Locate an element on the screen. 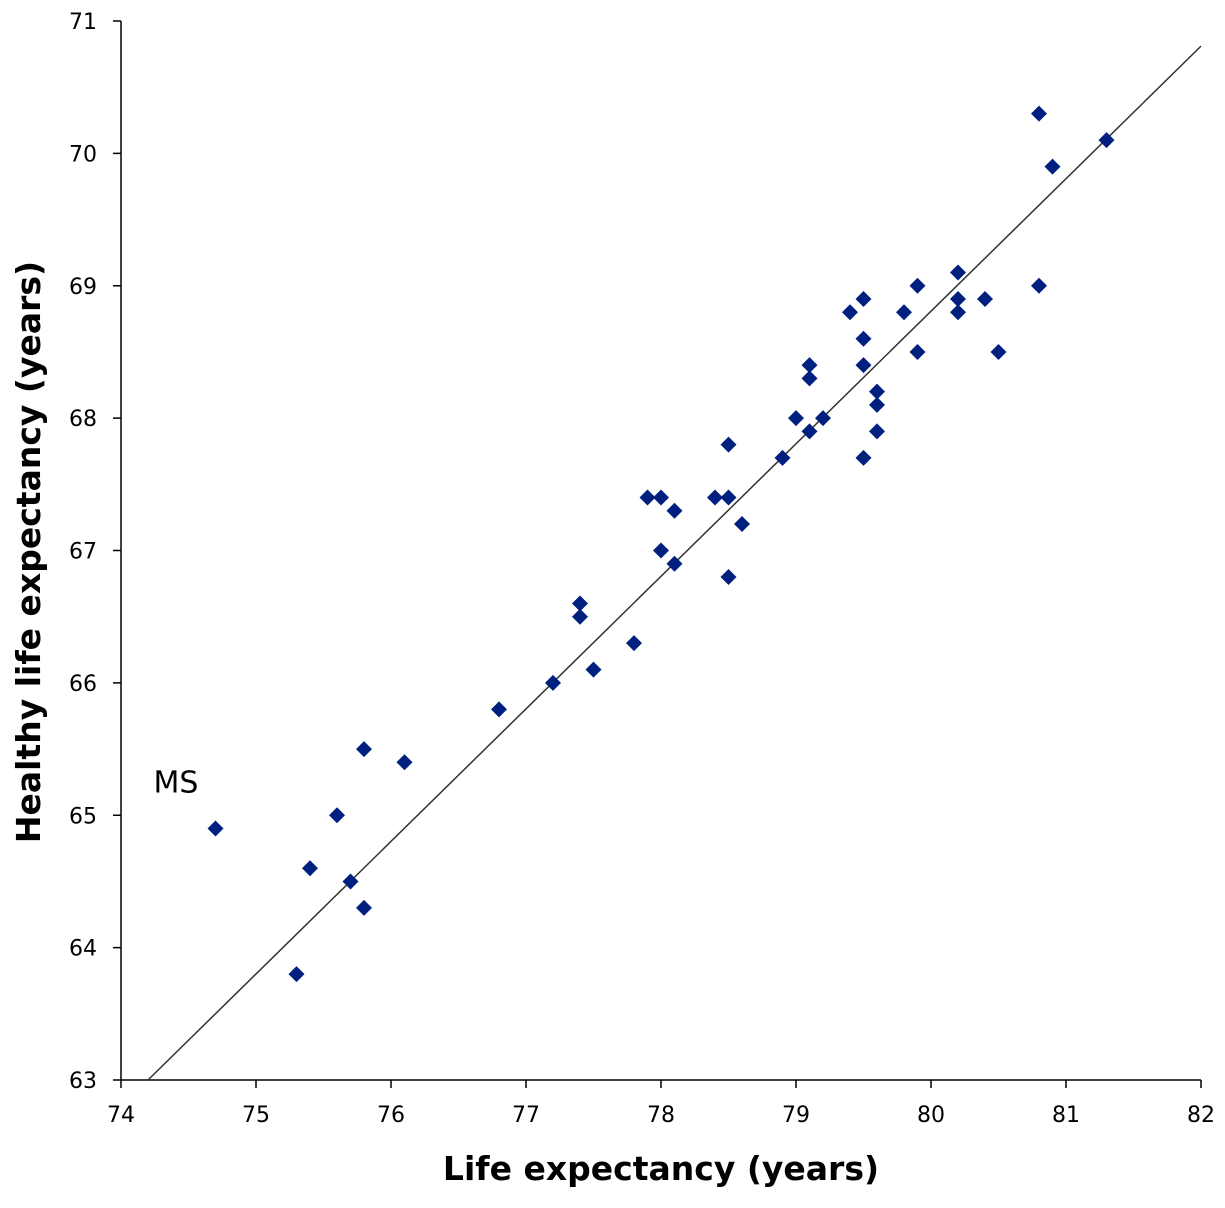  y-tick-label: 66 is located at coordinates (83, 684).